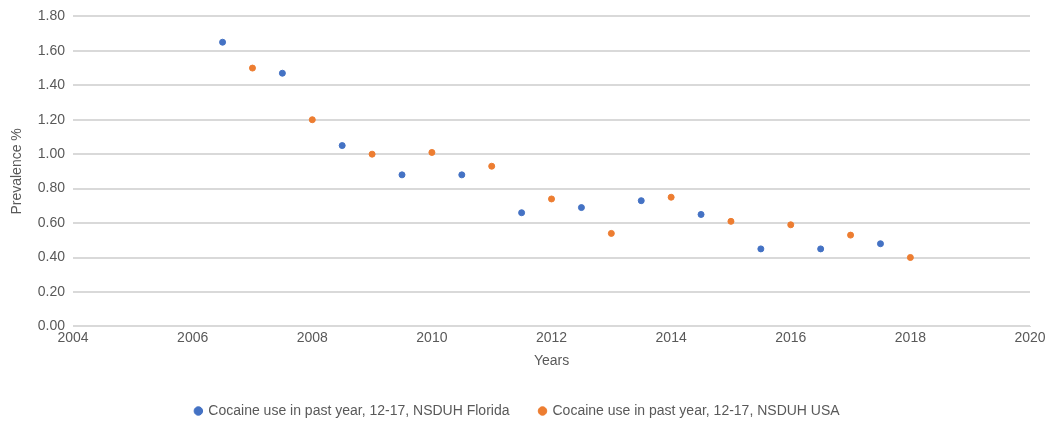 The image size is (1055, 433). I want to click on legend-label: Cocaine use in past year, 12-17, NSDUH Florida, so click(359, 409).